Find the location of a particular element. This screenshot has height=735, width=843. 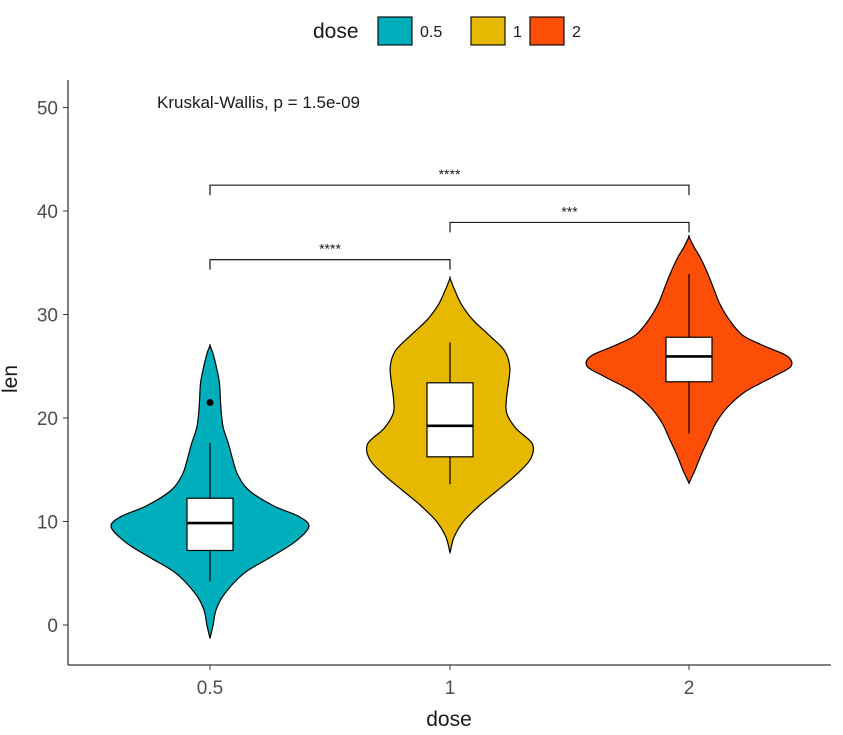

legend-label: 2 is located at coordinates (576, 32).